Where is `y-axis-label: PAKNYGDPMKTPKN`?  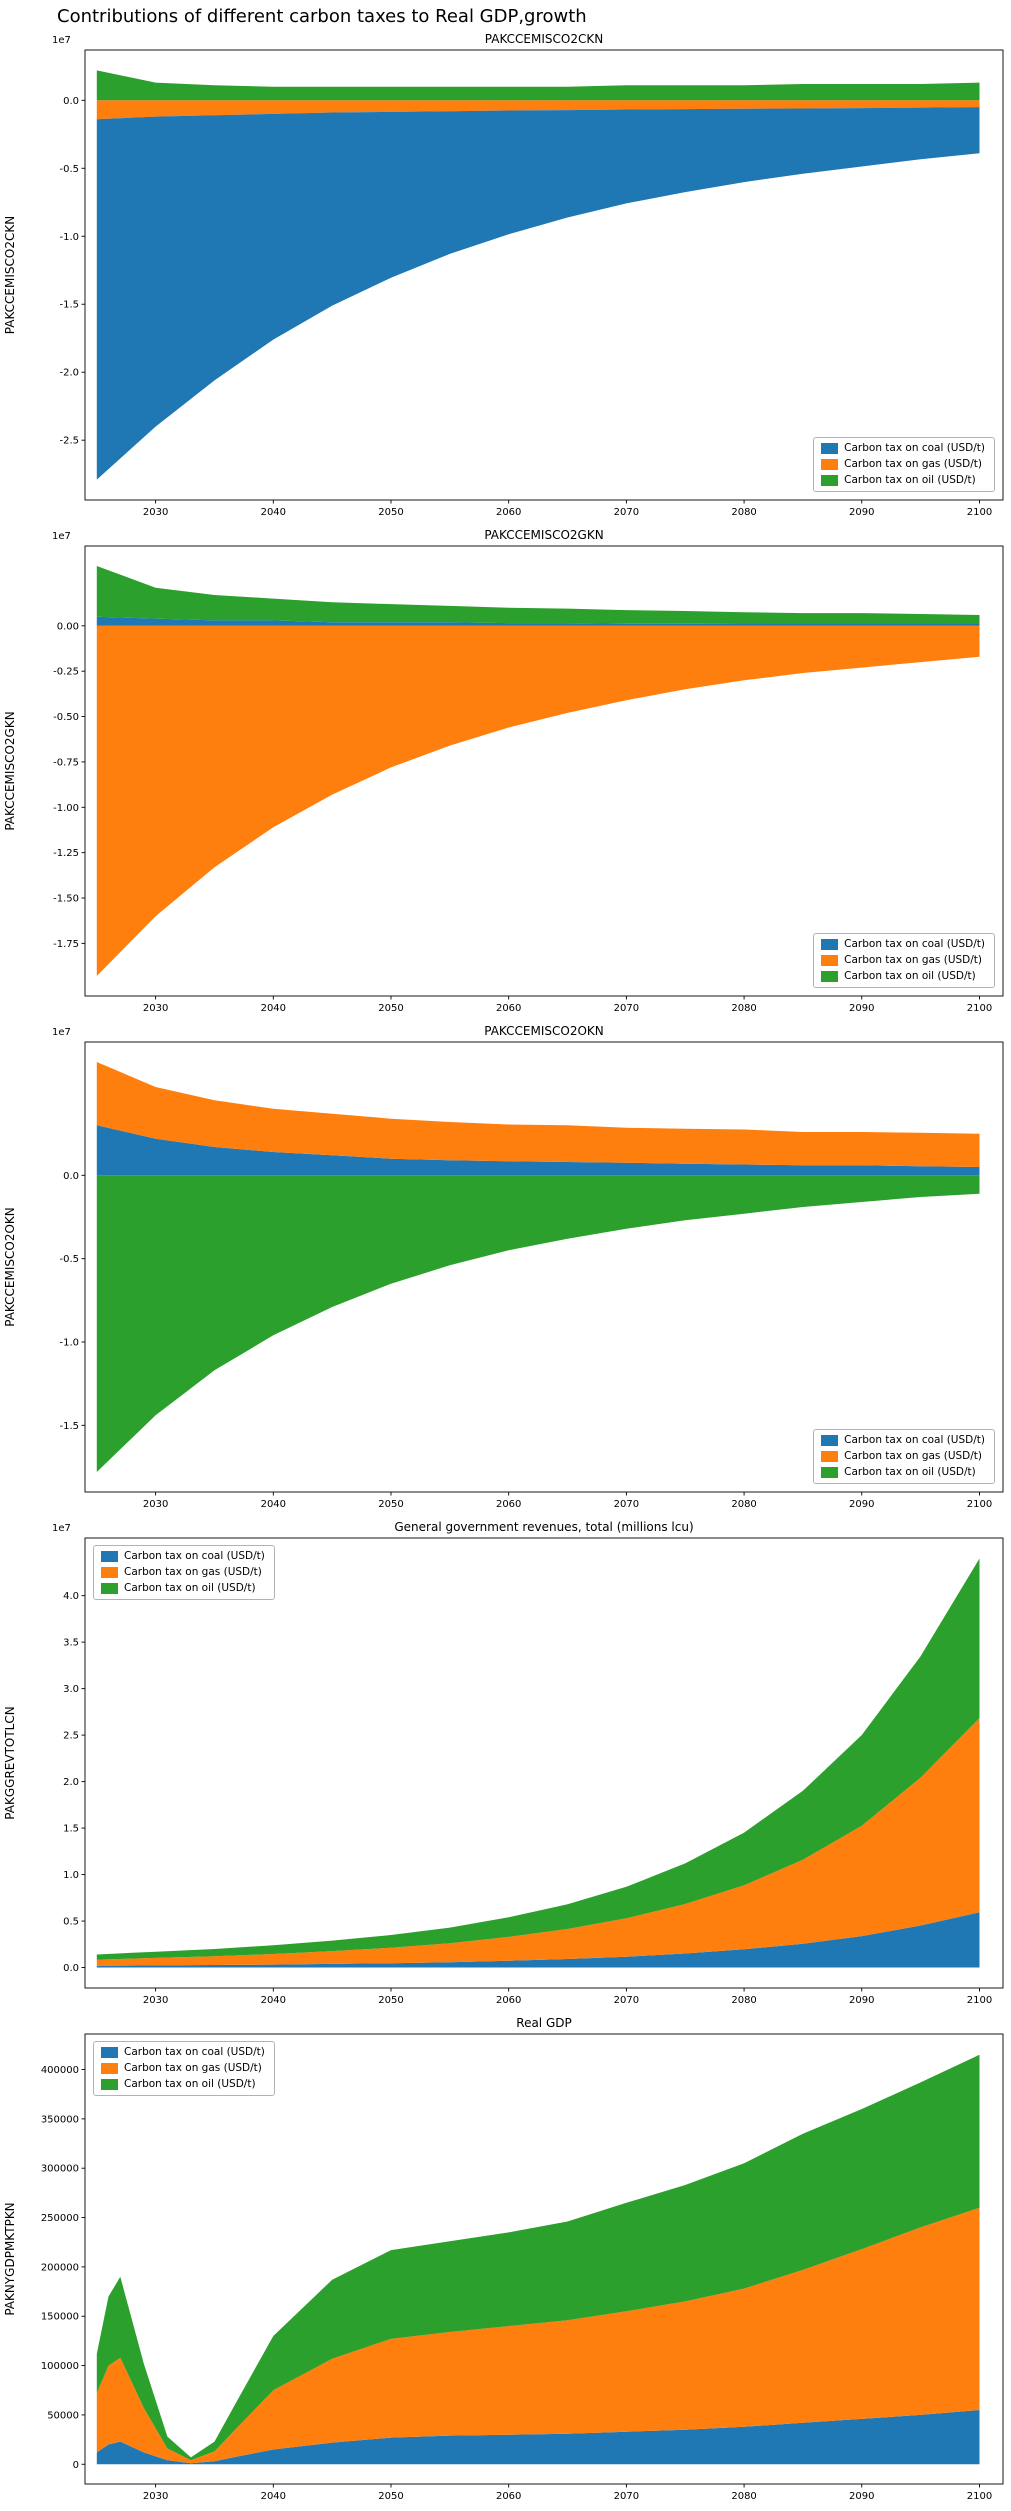
y-axis-label: PAKNYGDPMKTPKN is located at coordinates (10, 2258).